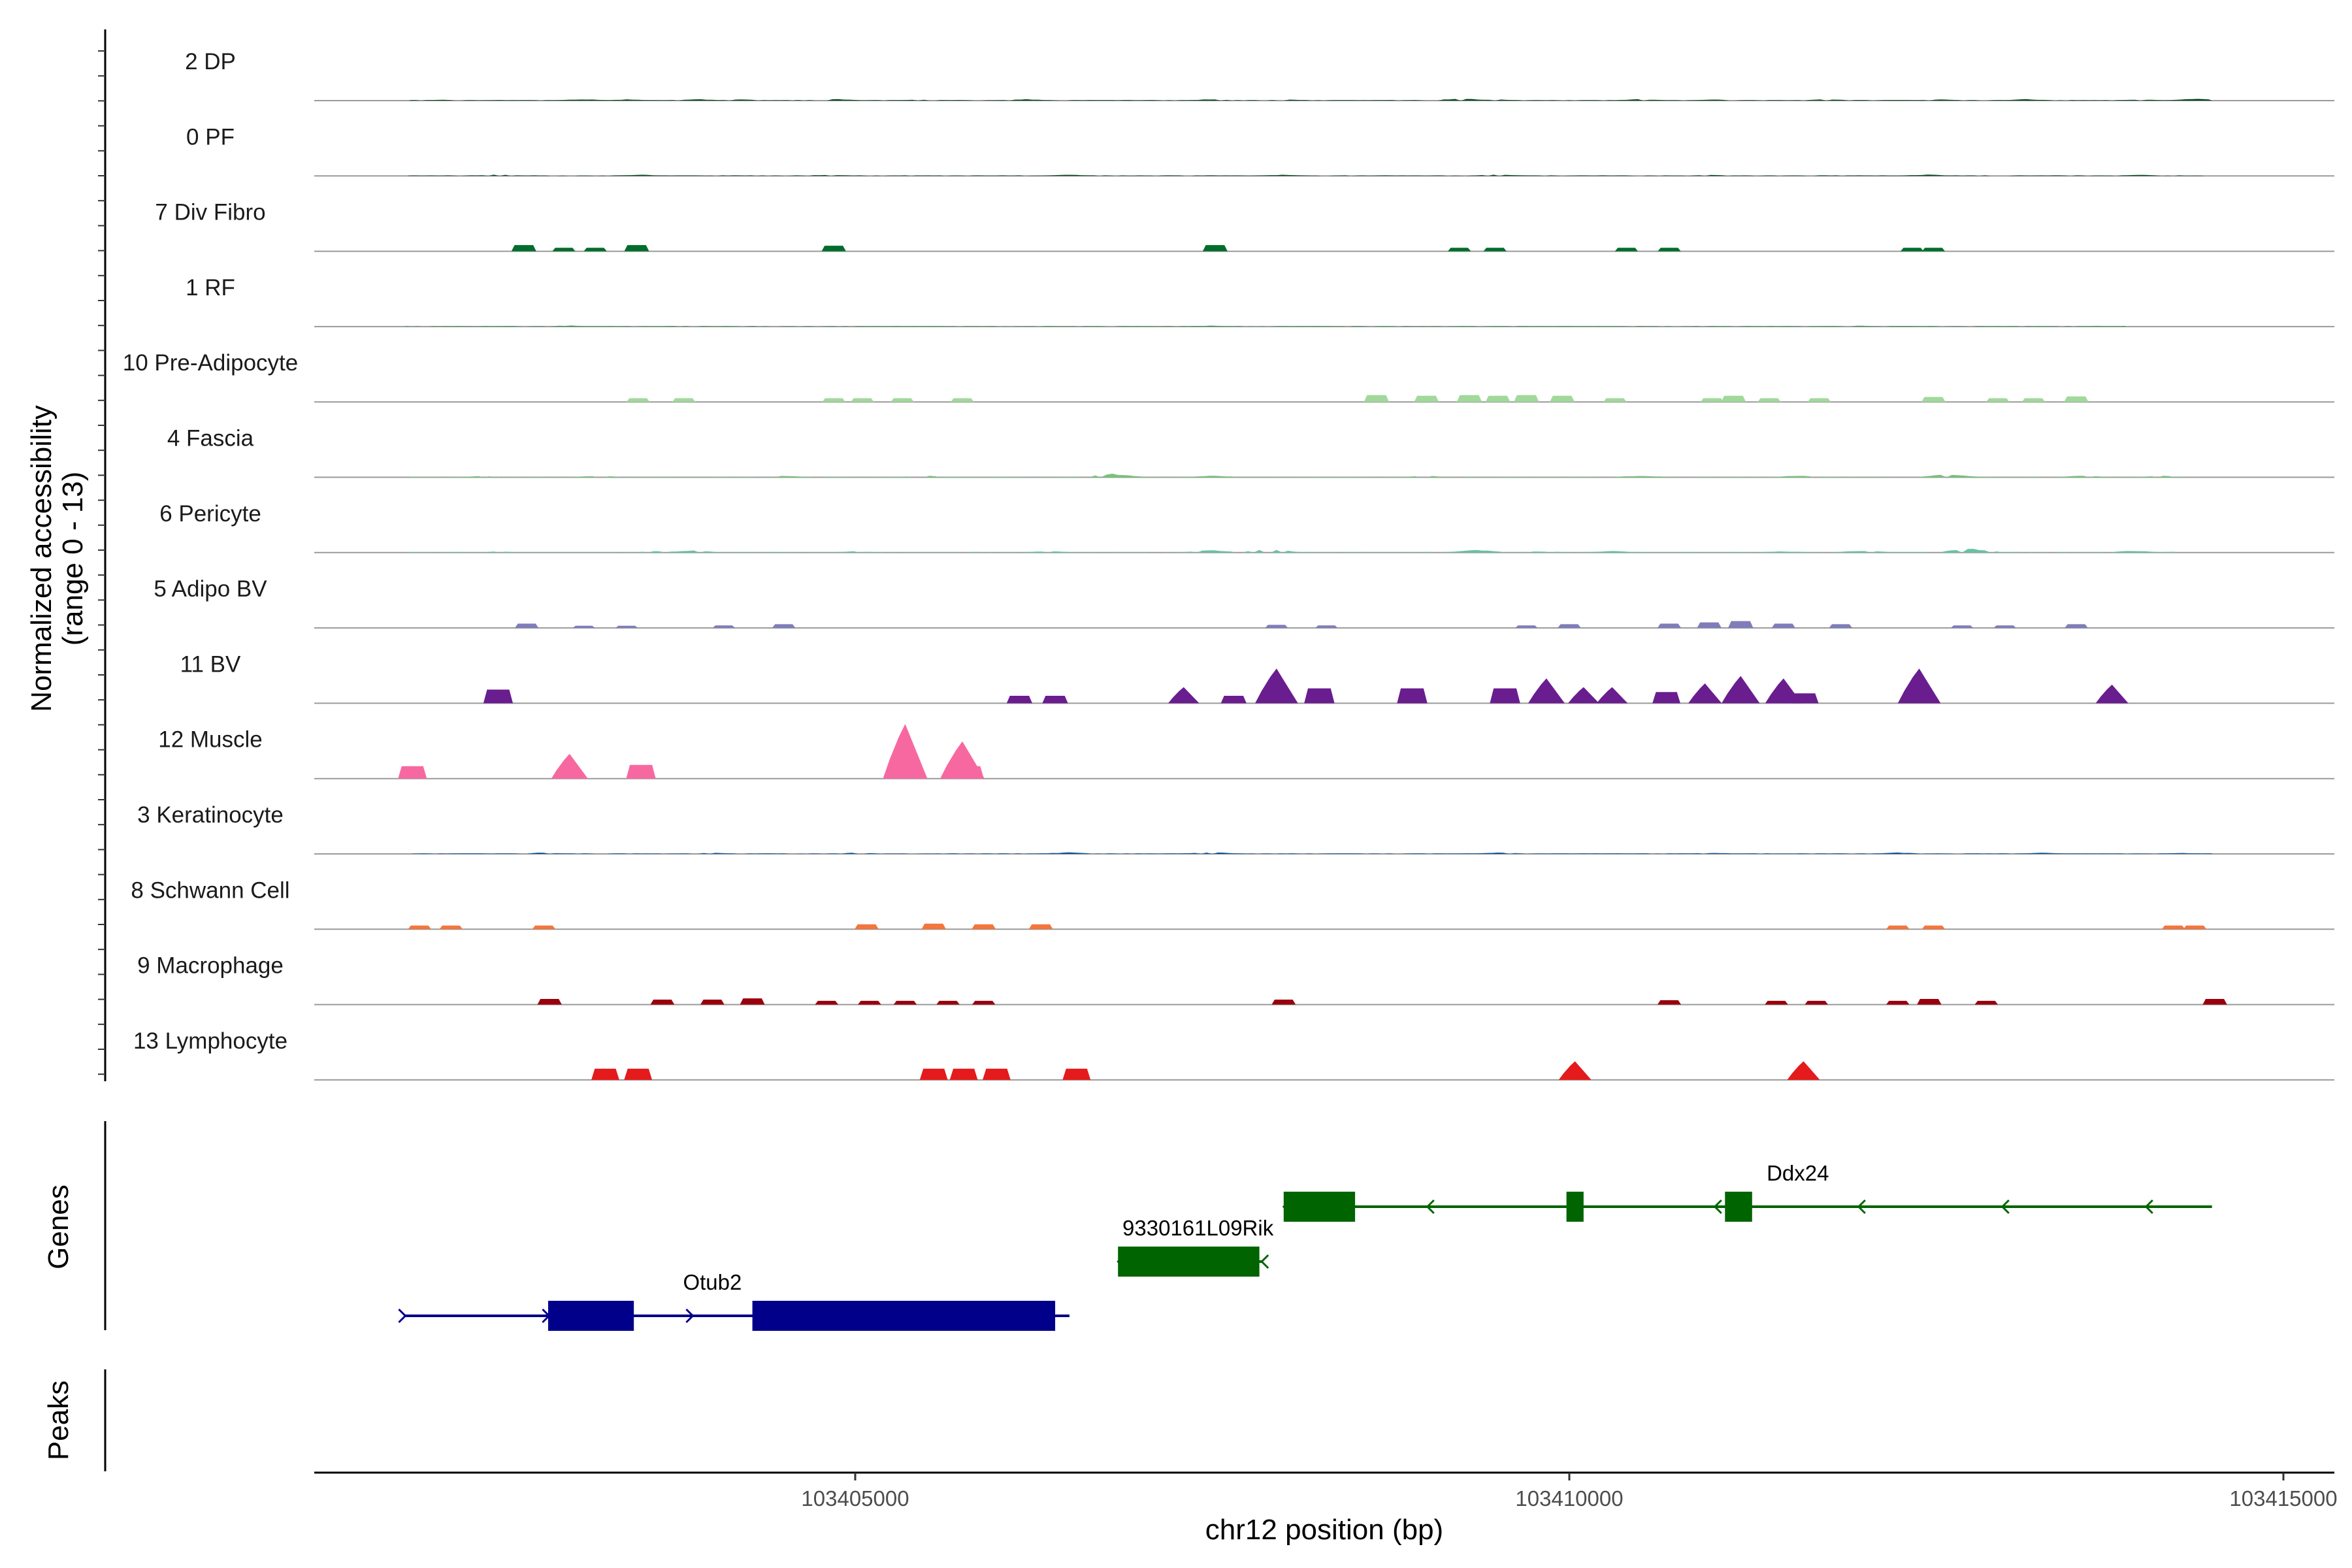 This screenshot has width=2352, height=1568. Describe the element at coordinates (1244, 602) in the screenshot. I see `track-5-adipo-bv: 5 Adipo BV` at that location.